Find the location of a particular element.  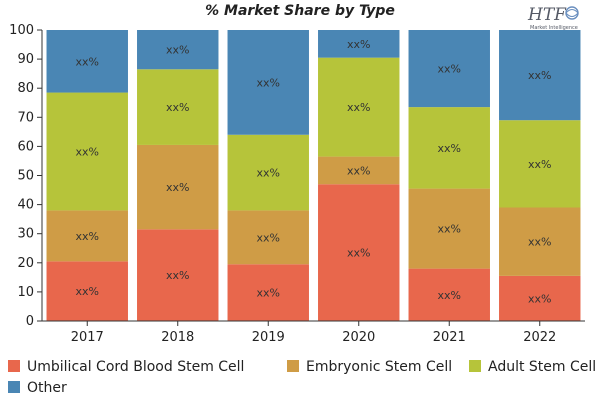

legend-item: Embryonic Stem Cell is located at coordinates (369, 367).